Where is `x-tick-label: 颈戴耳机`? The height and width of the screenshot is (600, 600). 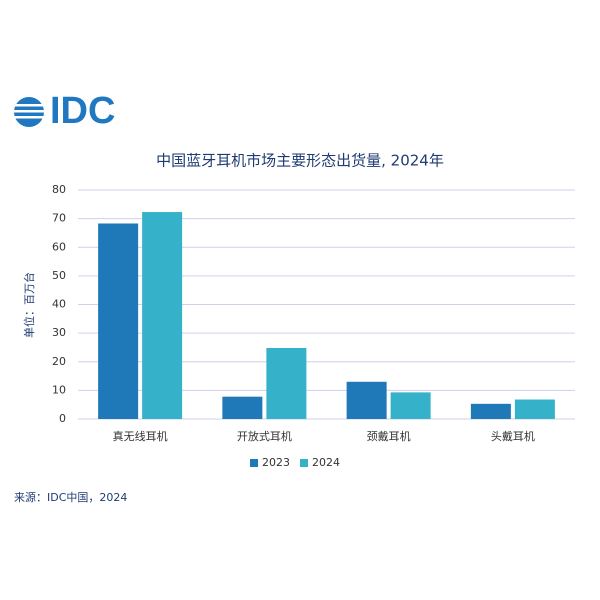
x-tick-label: 颈戴耳机 is located at coordinates (389, 436).